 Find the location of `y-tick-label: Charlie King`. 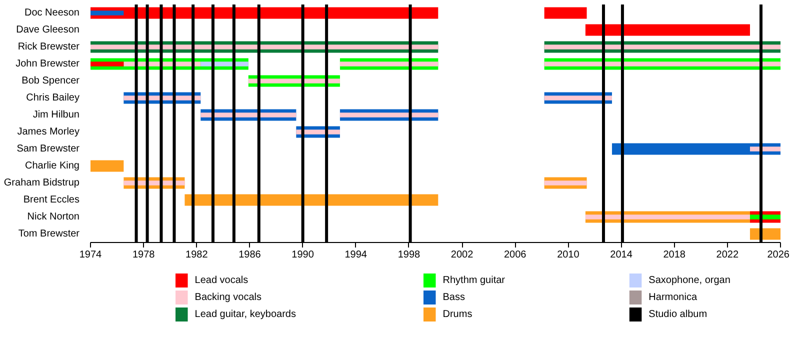

y-tick-label: Charlie King is located at coordinates (52, 166).